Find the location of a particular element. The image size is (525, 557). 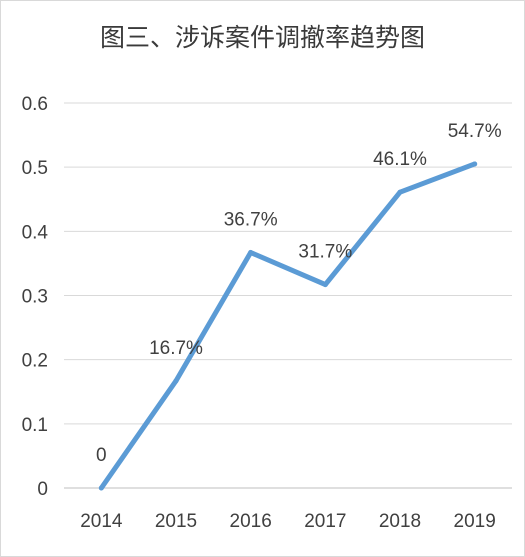

y-axis-tick-labels: 0 0.1 0.2 0.3 0.4 0.5 0.6 is located at coordinates (35, 297).